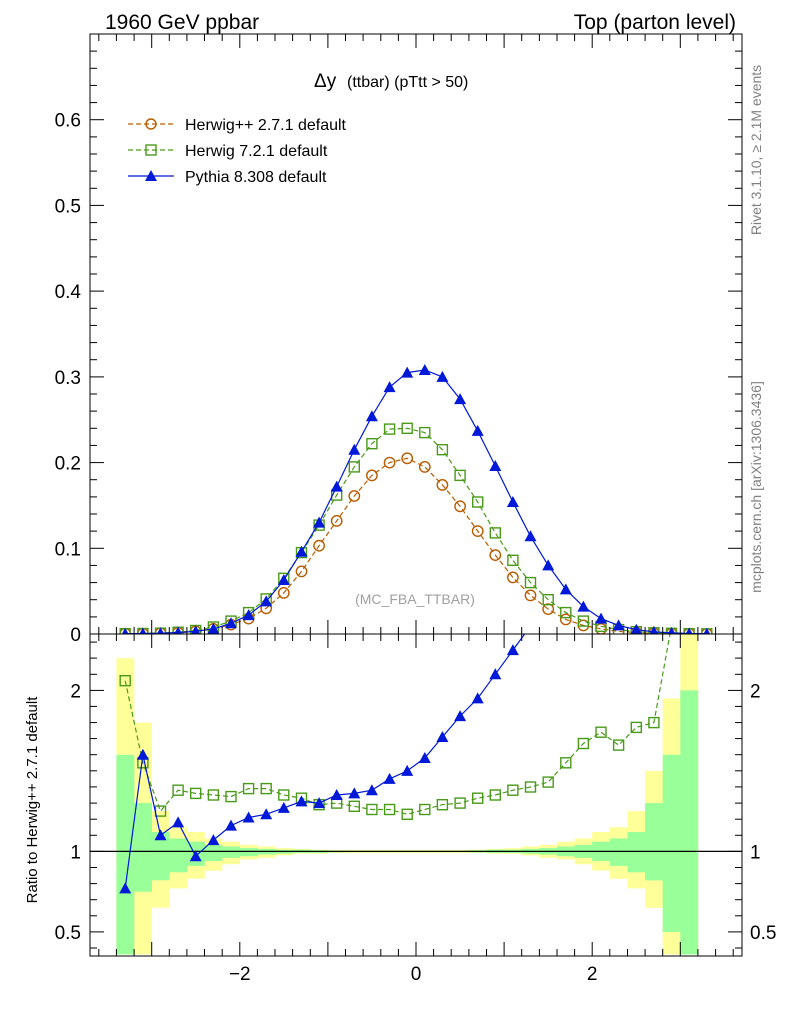 The image size is (786, 1024). What do you see at coordinates (266, 125) in the screenshot?
I see `legend-label-herwigpp: Herwig++ 2.7.1 default` at bounding box center [266, 125].